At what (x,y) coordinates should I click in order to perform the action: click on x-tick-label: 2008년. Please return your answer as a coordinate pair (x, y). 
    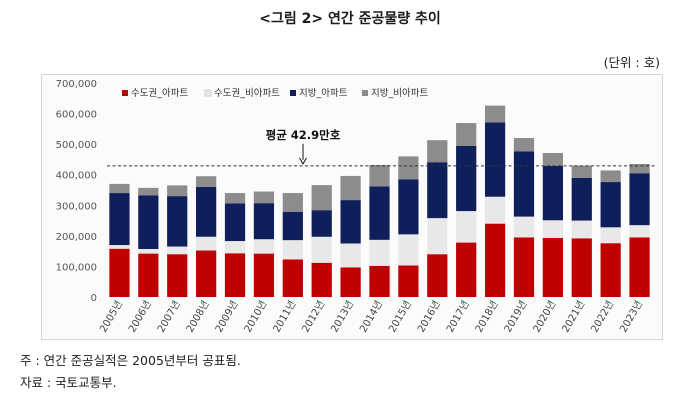
    Looking at the image, I should click on (198, 317).